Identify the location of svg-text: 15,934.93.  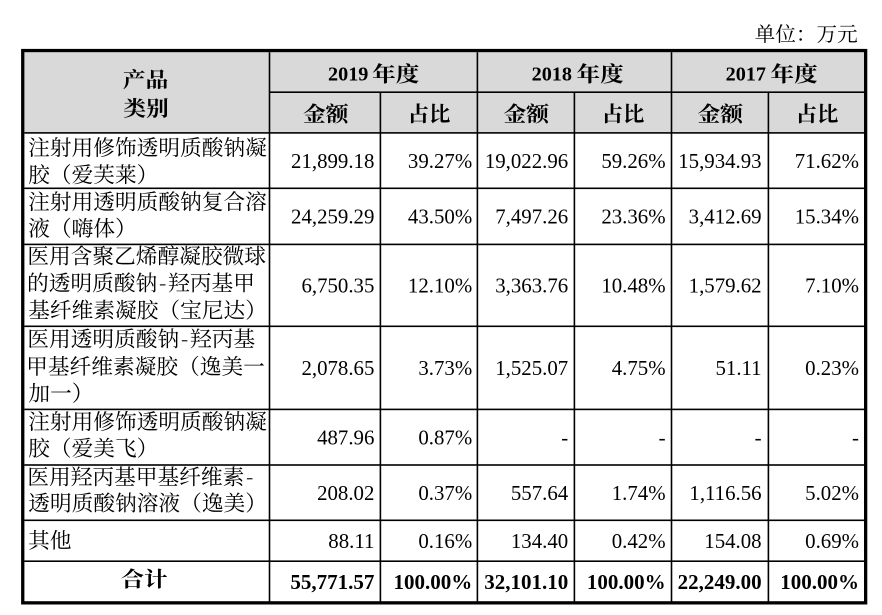
(719, 161).